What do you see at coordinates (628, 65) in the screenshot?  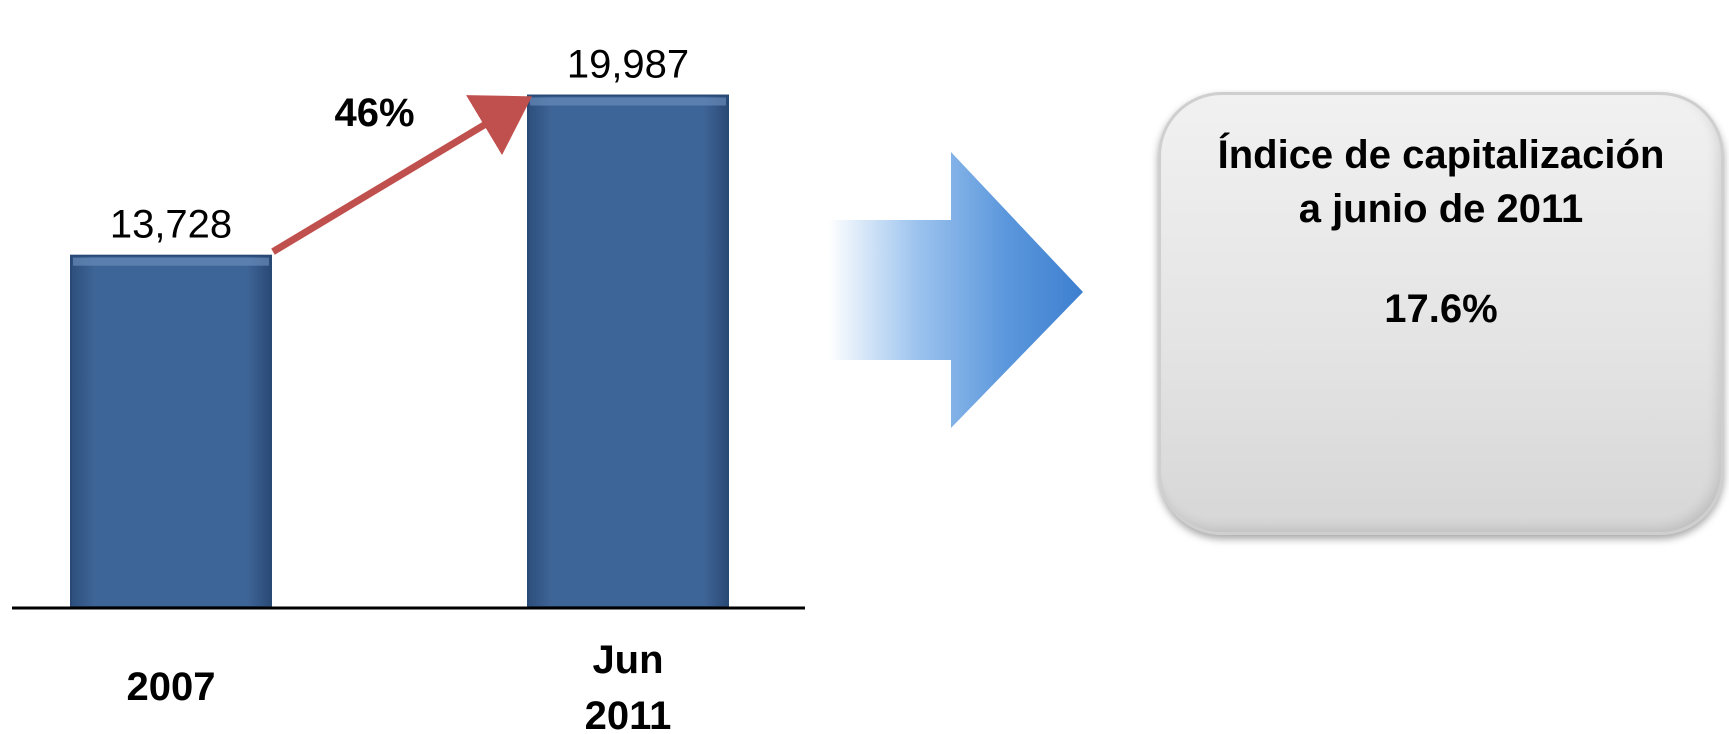 I see `value-label-1: 19,987` at bounding box center [628, 65].